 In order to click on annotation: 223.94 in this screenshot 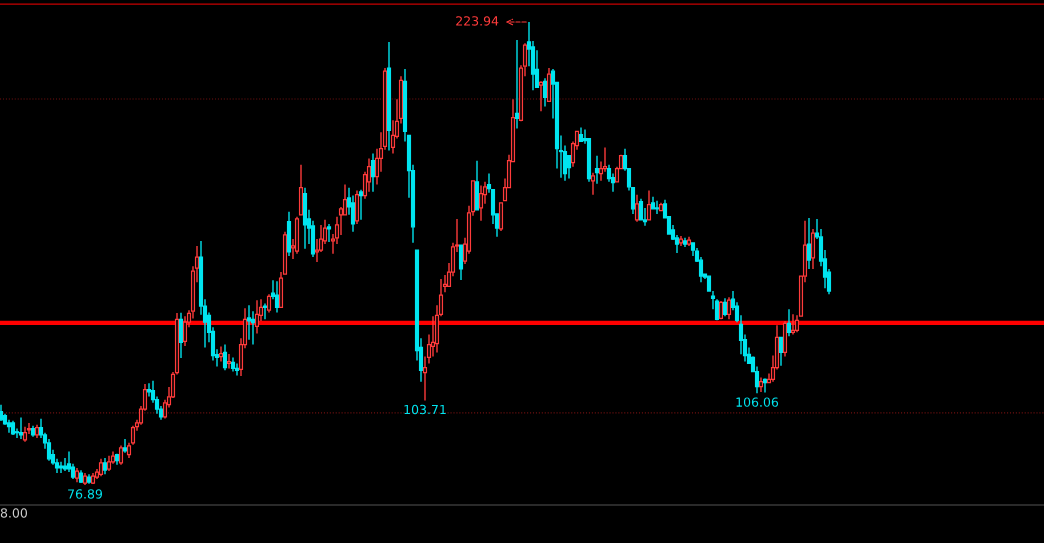, I will do `click(477, 21)`.